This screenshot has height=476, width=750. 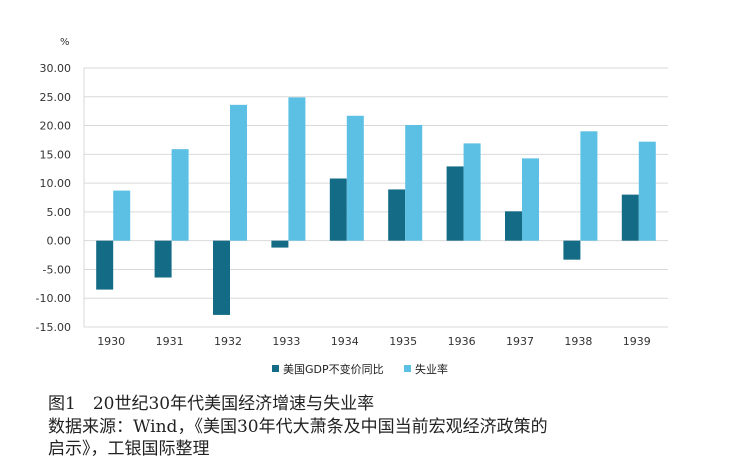 I want to click on legend-swatch-unemployment-rate, so click(x=407, y=368).